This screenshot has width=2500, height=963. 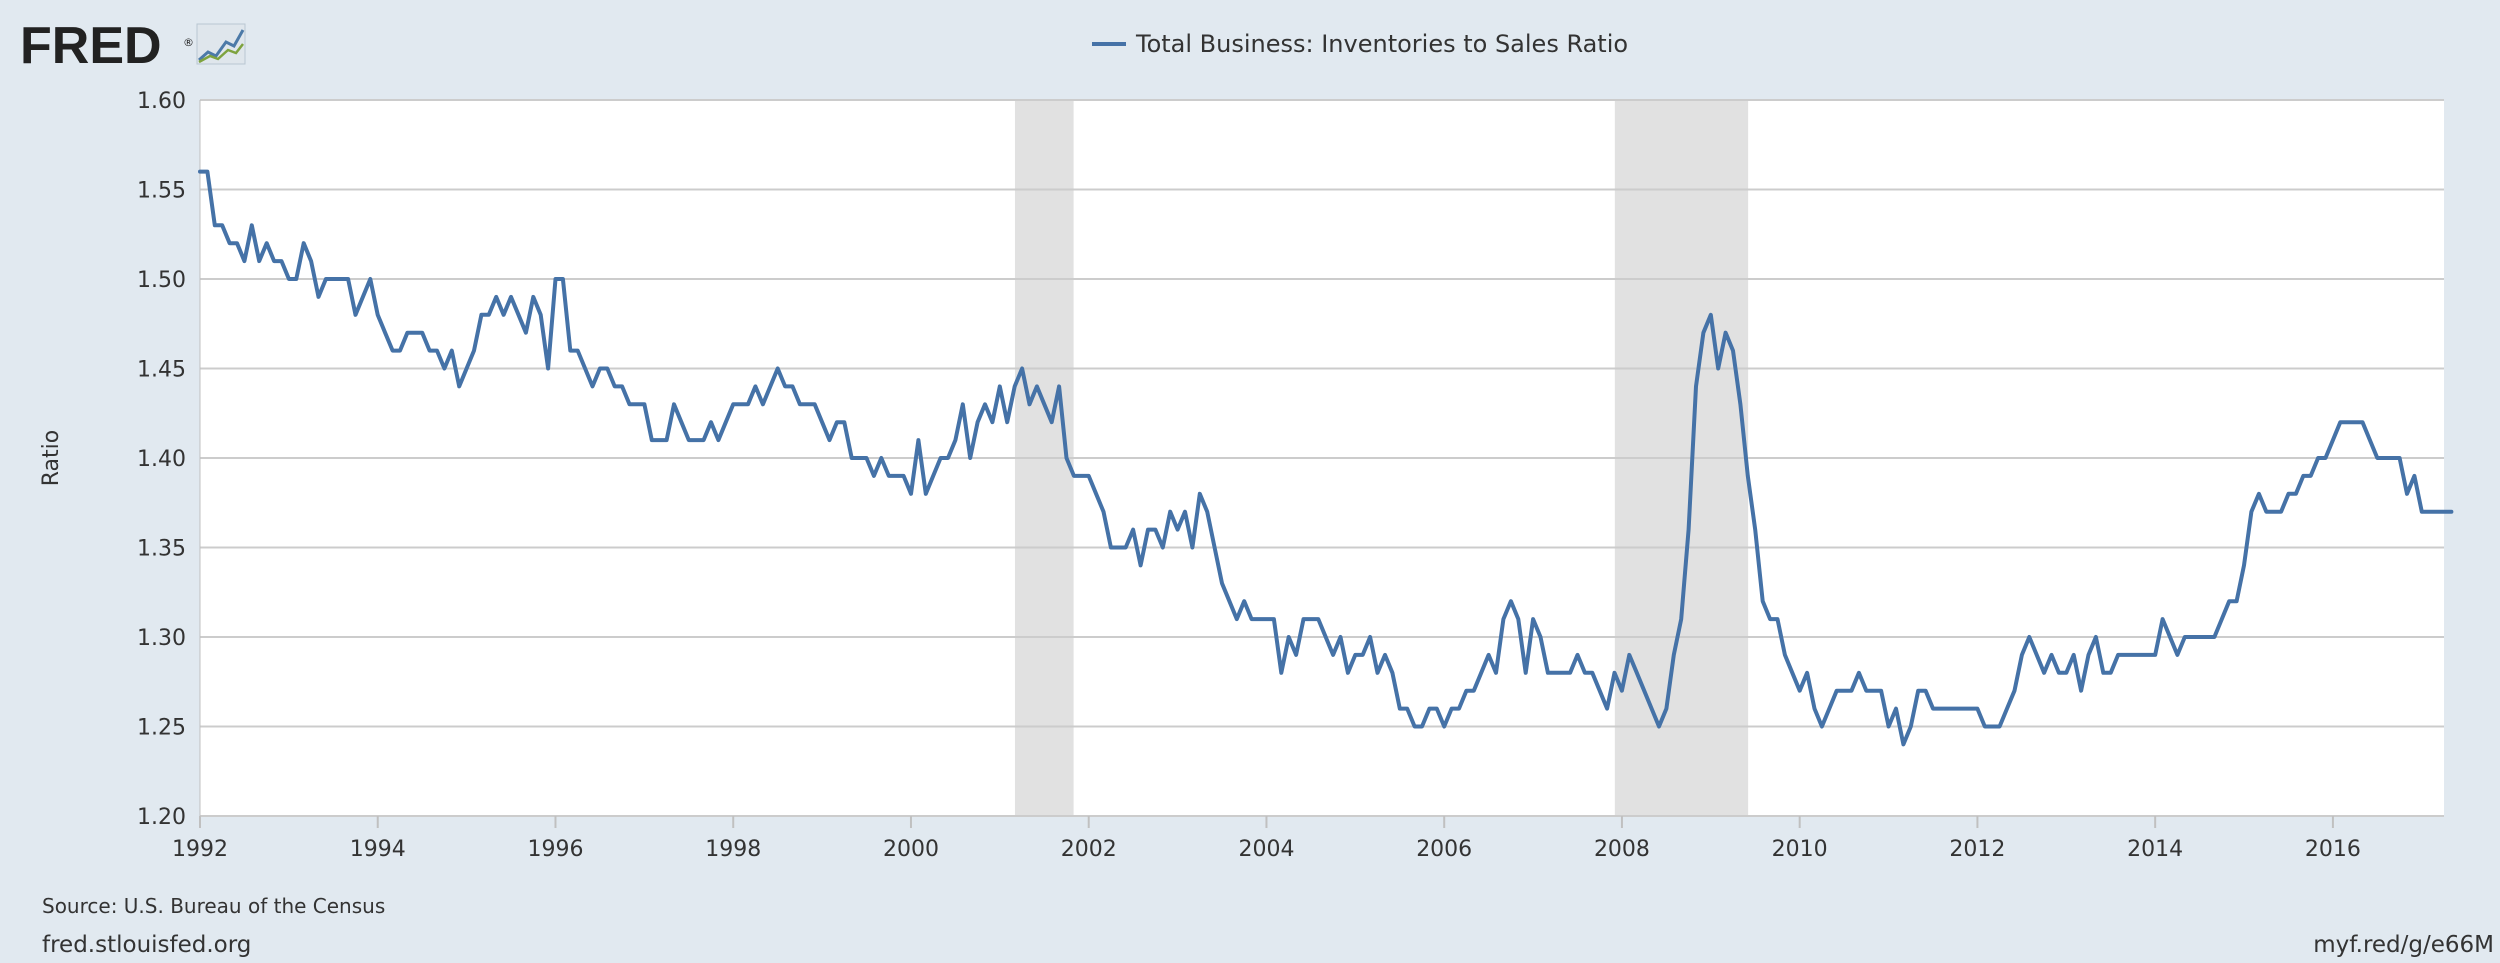 I want to click on short-url-link: myf.red/g/e66M, so click(x=2403, y=945).